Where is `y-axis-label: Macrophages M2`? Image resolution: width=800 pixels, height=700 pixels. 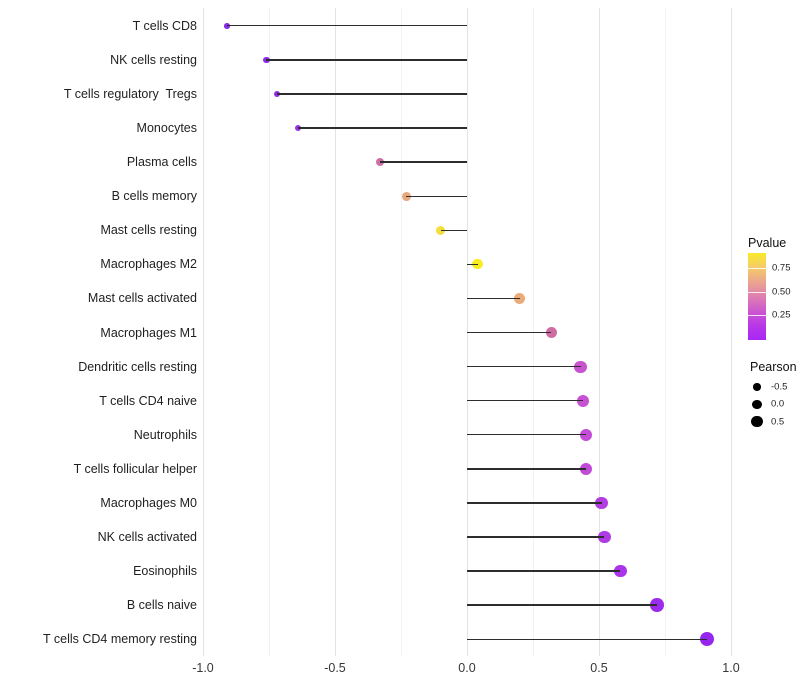 y-axis-label: Macrophages M2 is located at coordinates (148, 264).